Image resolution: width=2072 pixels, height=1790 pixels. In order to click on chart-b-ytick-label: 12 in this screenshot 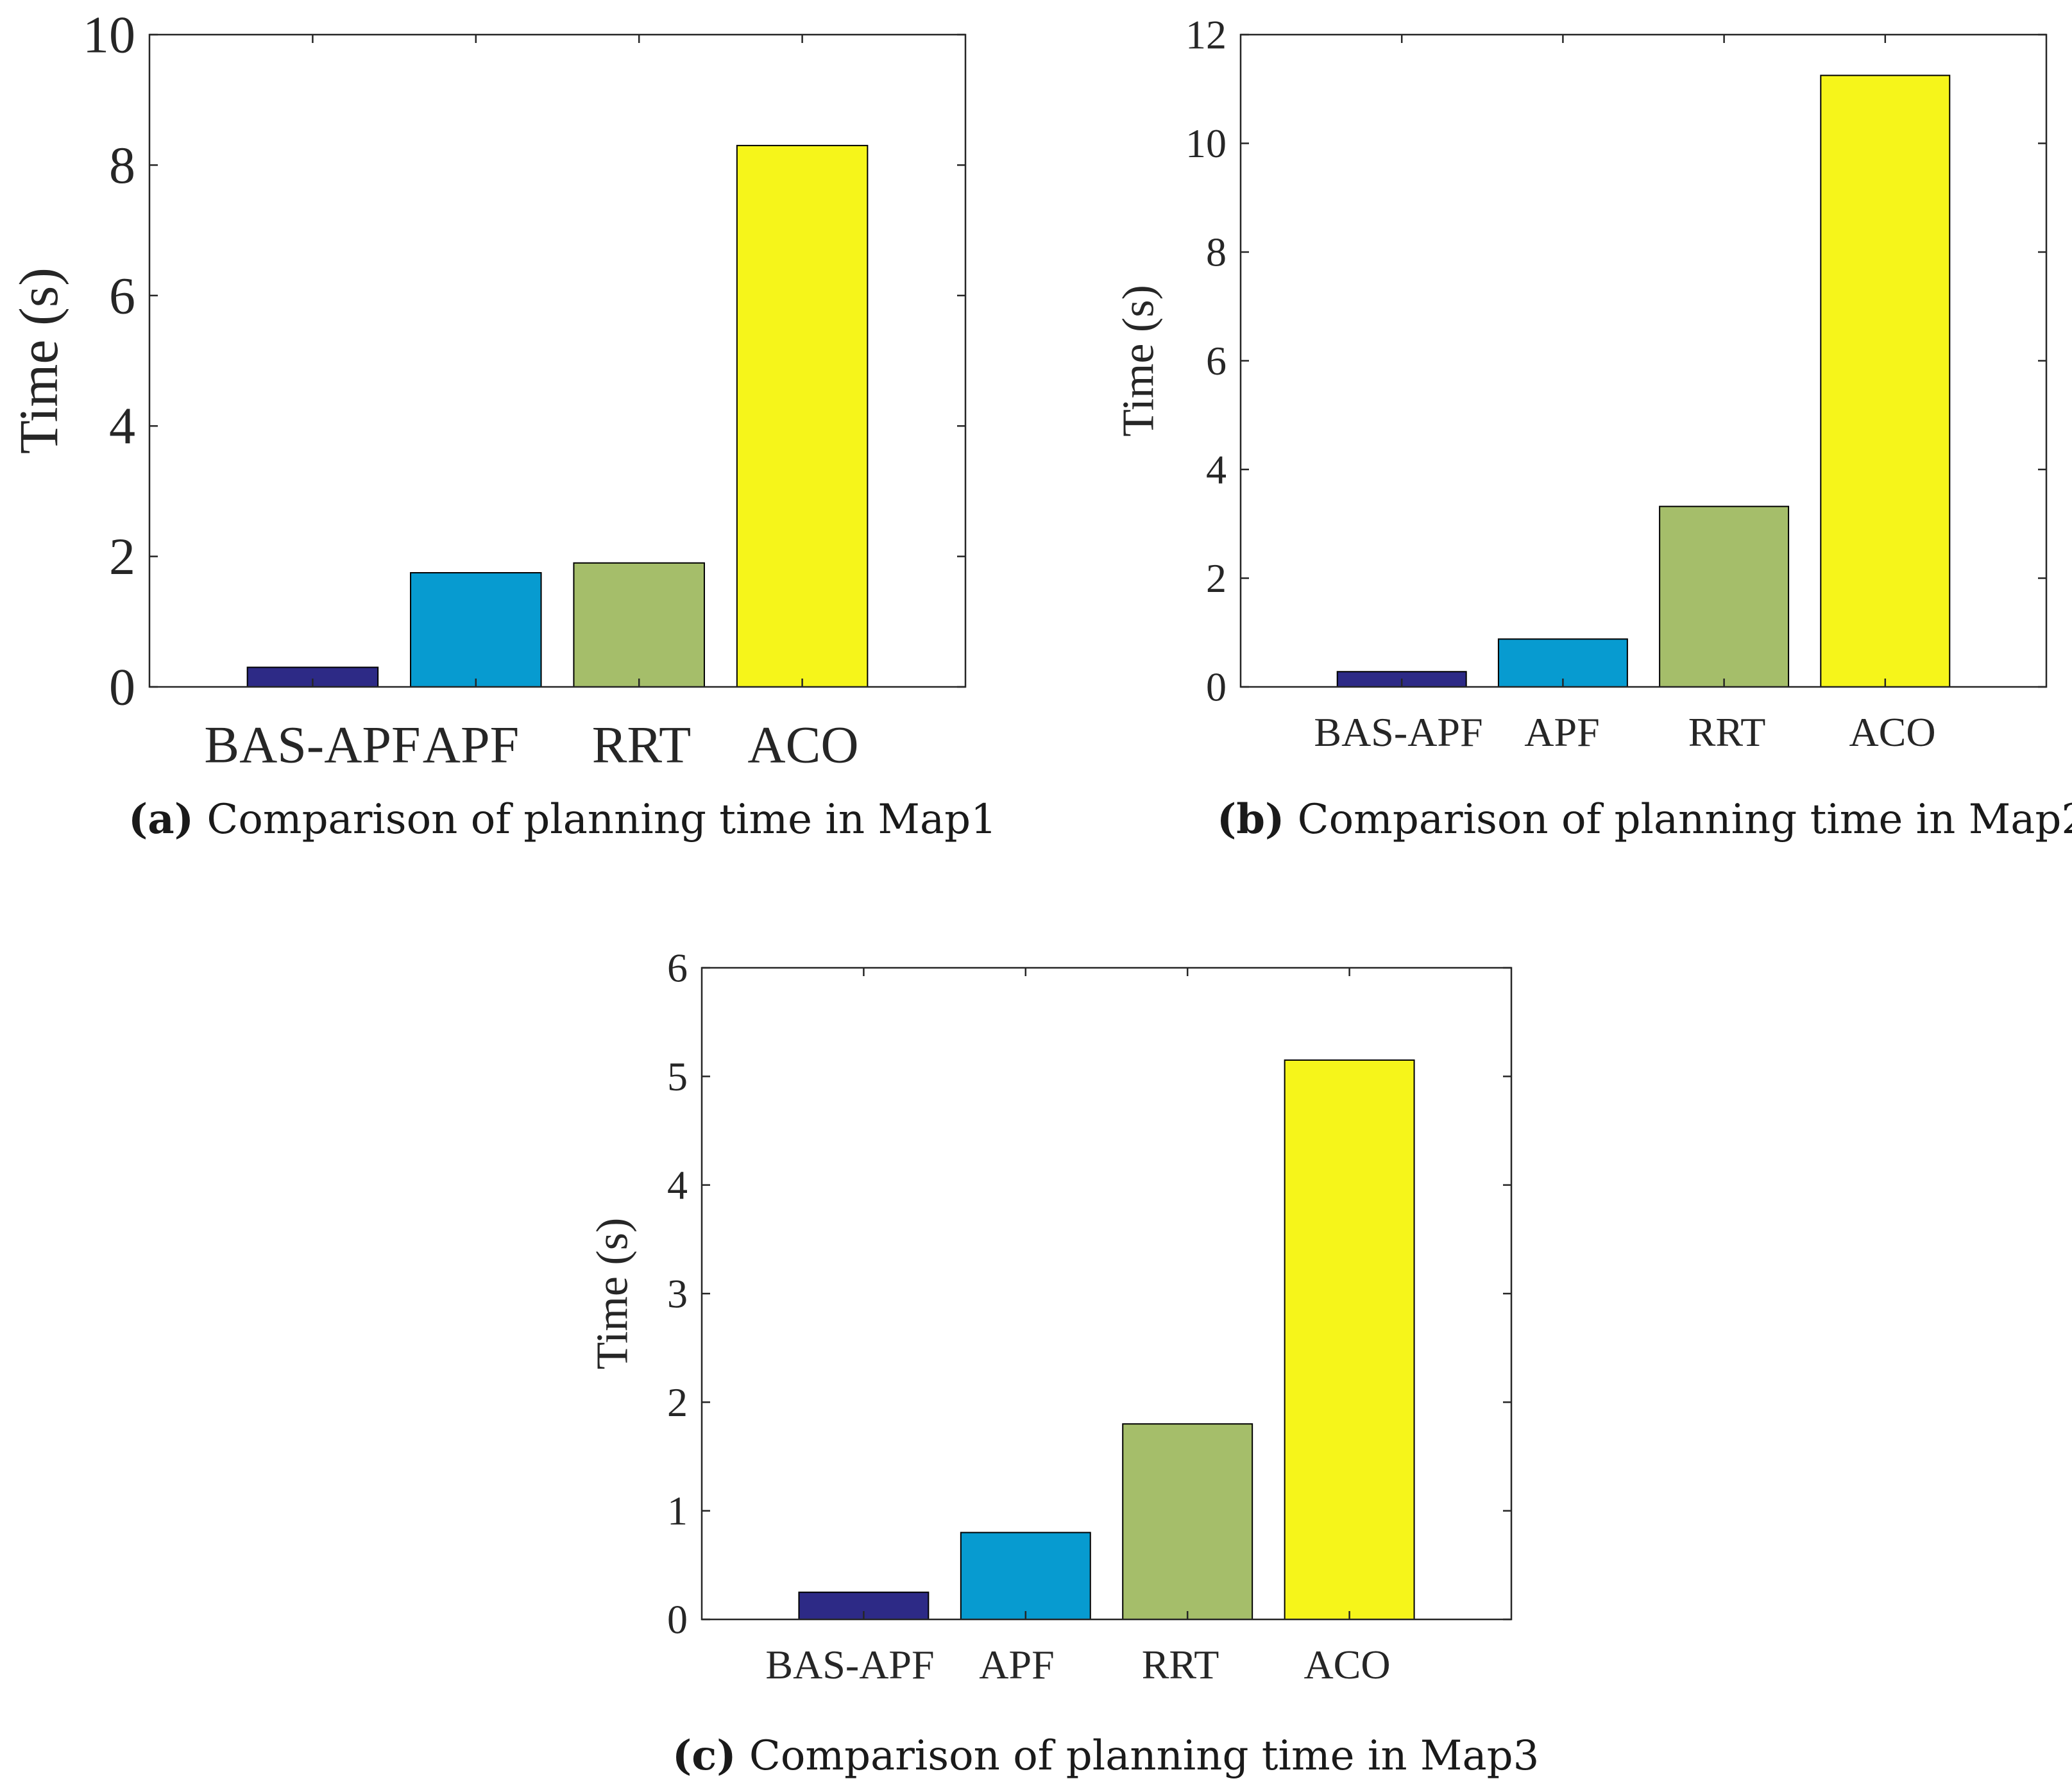, I will do `click(1206, 35)`.